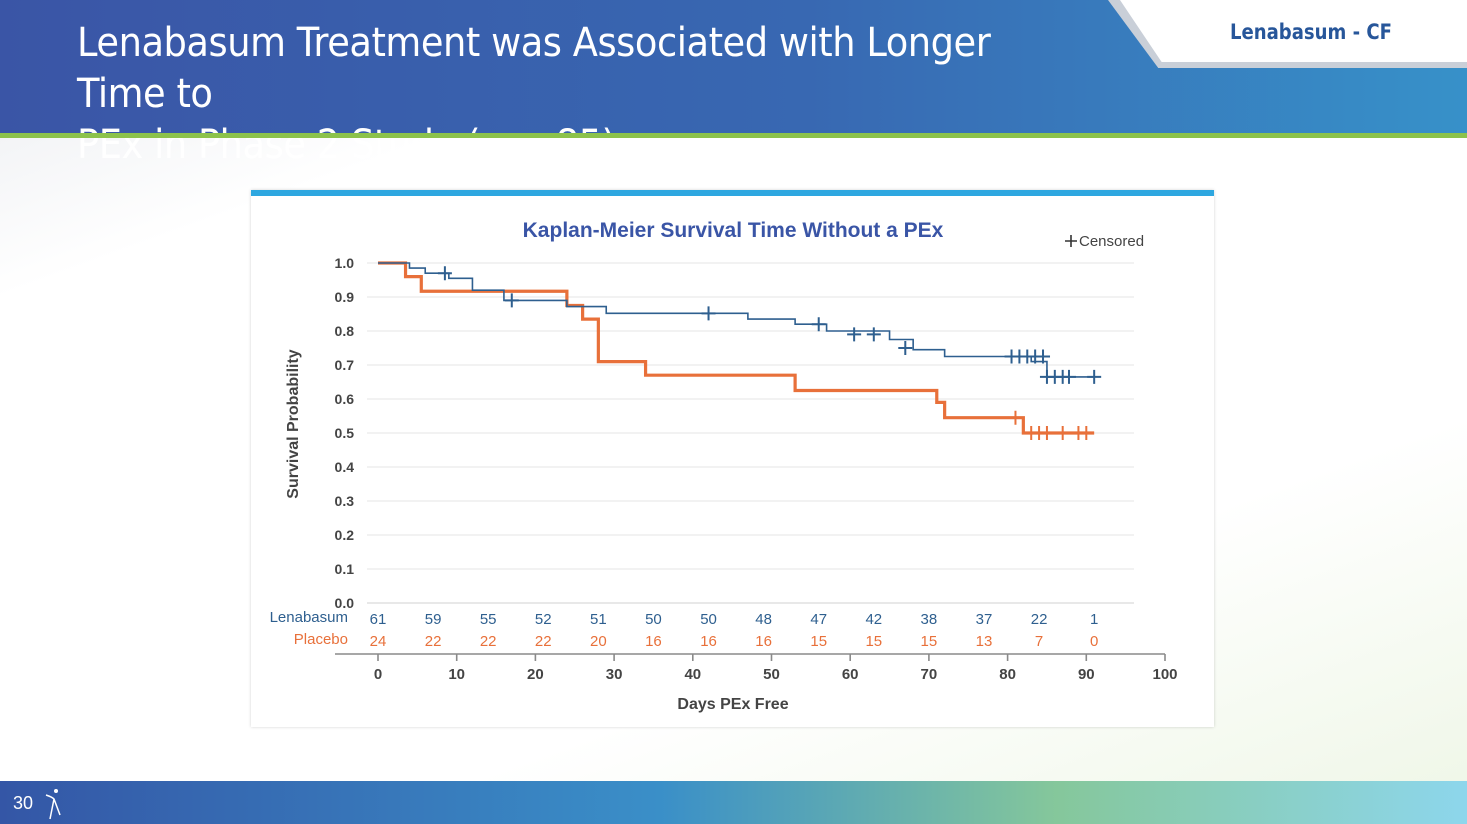 This screenshot has width=1467, height=824. Describe the element at coordinates (345, 569) in the screenshot. I see `y-tick-label: 0.1` at that location.